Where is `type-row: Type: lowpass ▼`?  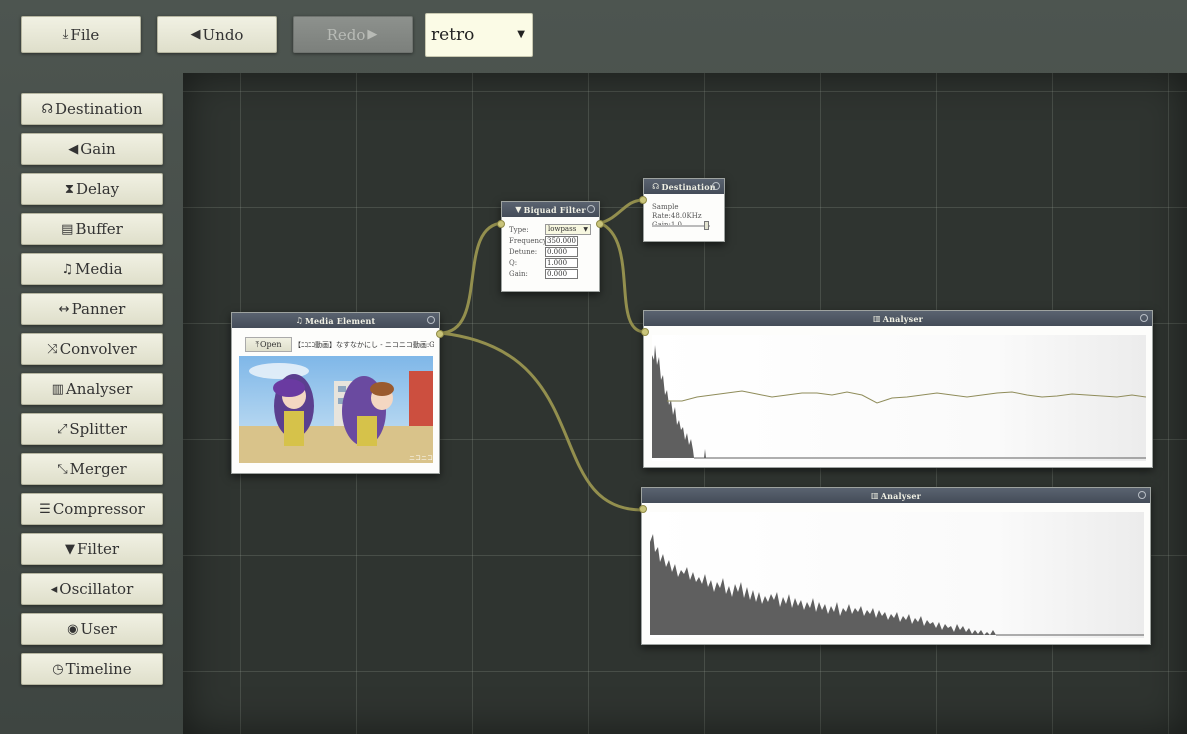
type-row: Type: lowpass ▼ is located at coordinates (554, 229).